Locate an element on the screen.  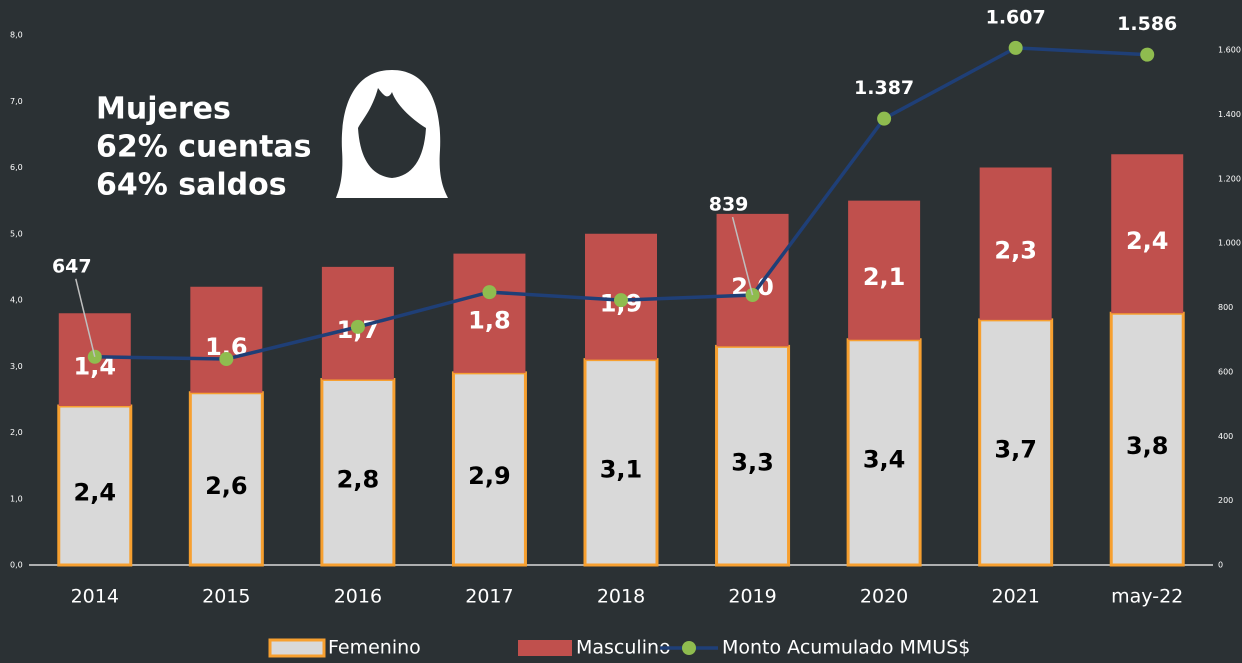
bar-label: 3,8 is located at coordinates (1147, 446).